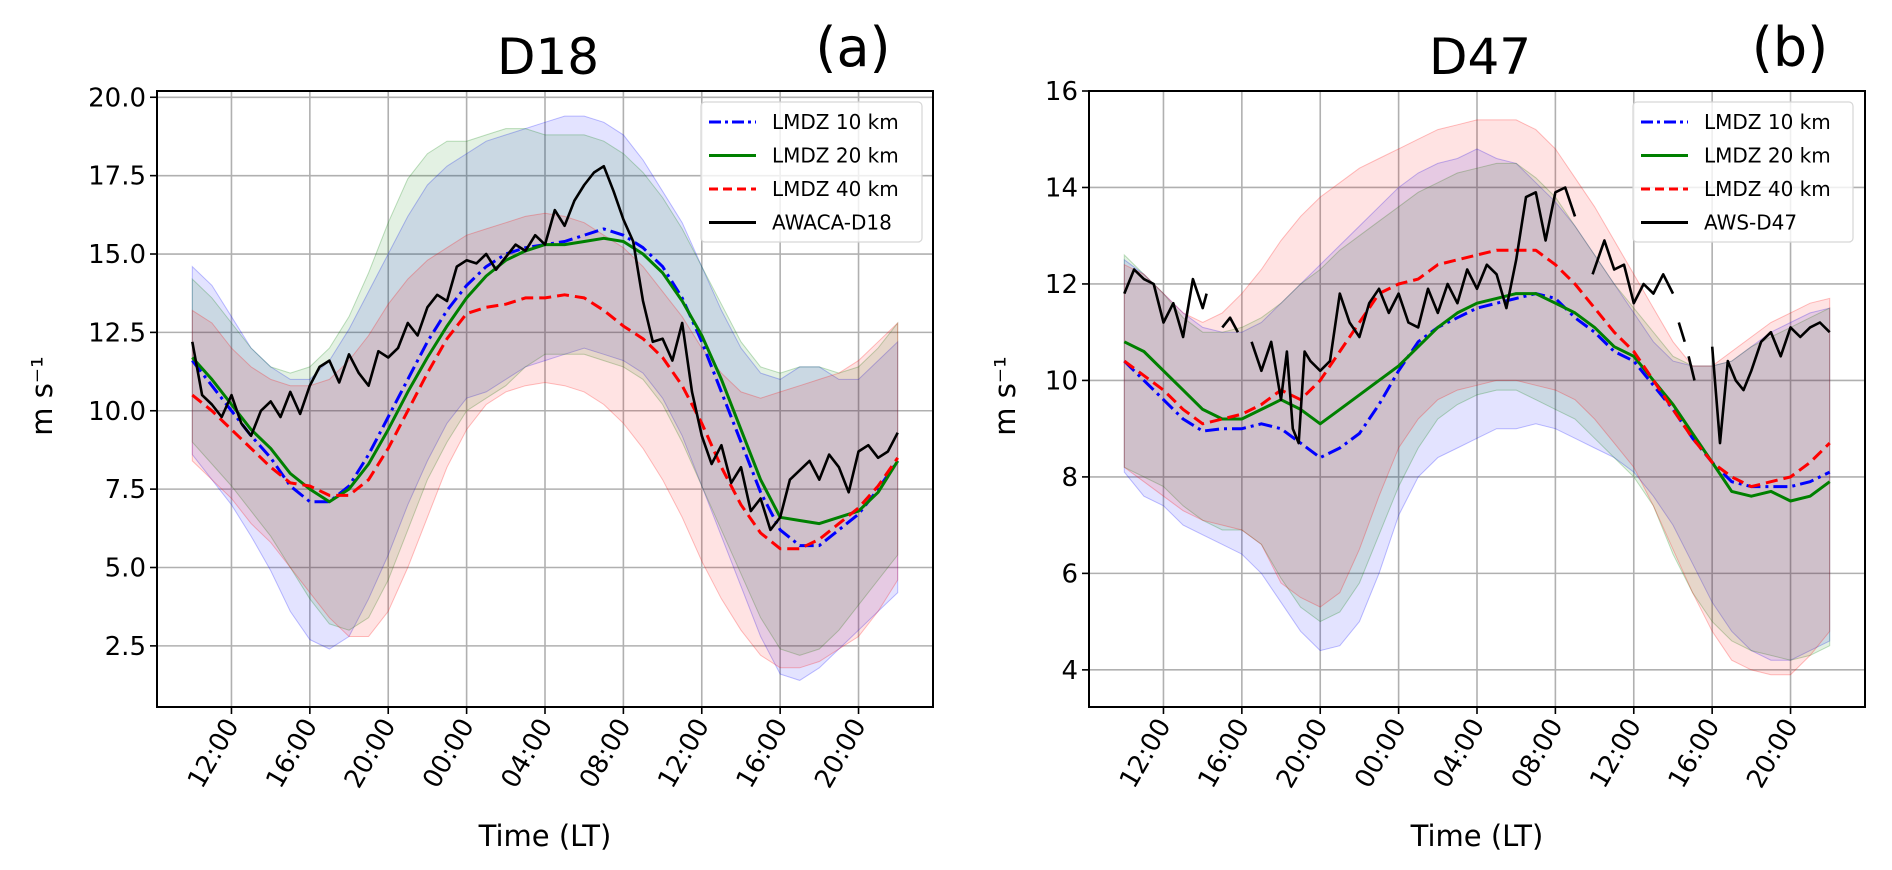 This screenshot has width=1892, height=870. I want to click on y-tick-label: 6, so click(1069, 574).